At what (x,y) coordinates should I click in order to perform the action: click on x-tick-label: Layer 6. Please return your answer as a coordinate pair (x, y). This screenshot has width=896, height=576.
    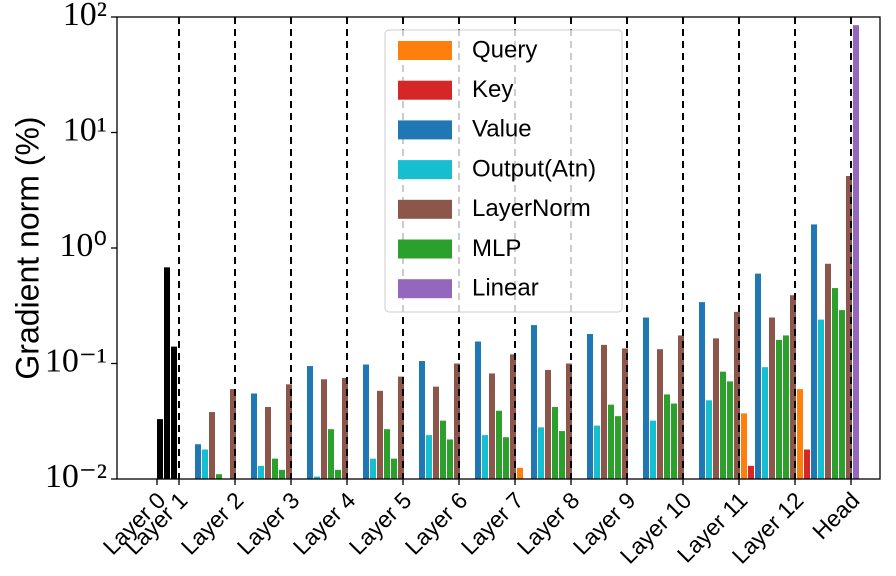
    Looking at the image, I should click on (436, 523).